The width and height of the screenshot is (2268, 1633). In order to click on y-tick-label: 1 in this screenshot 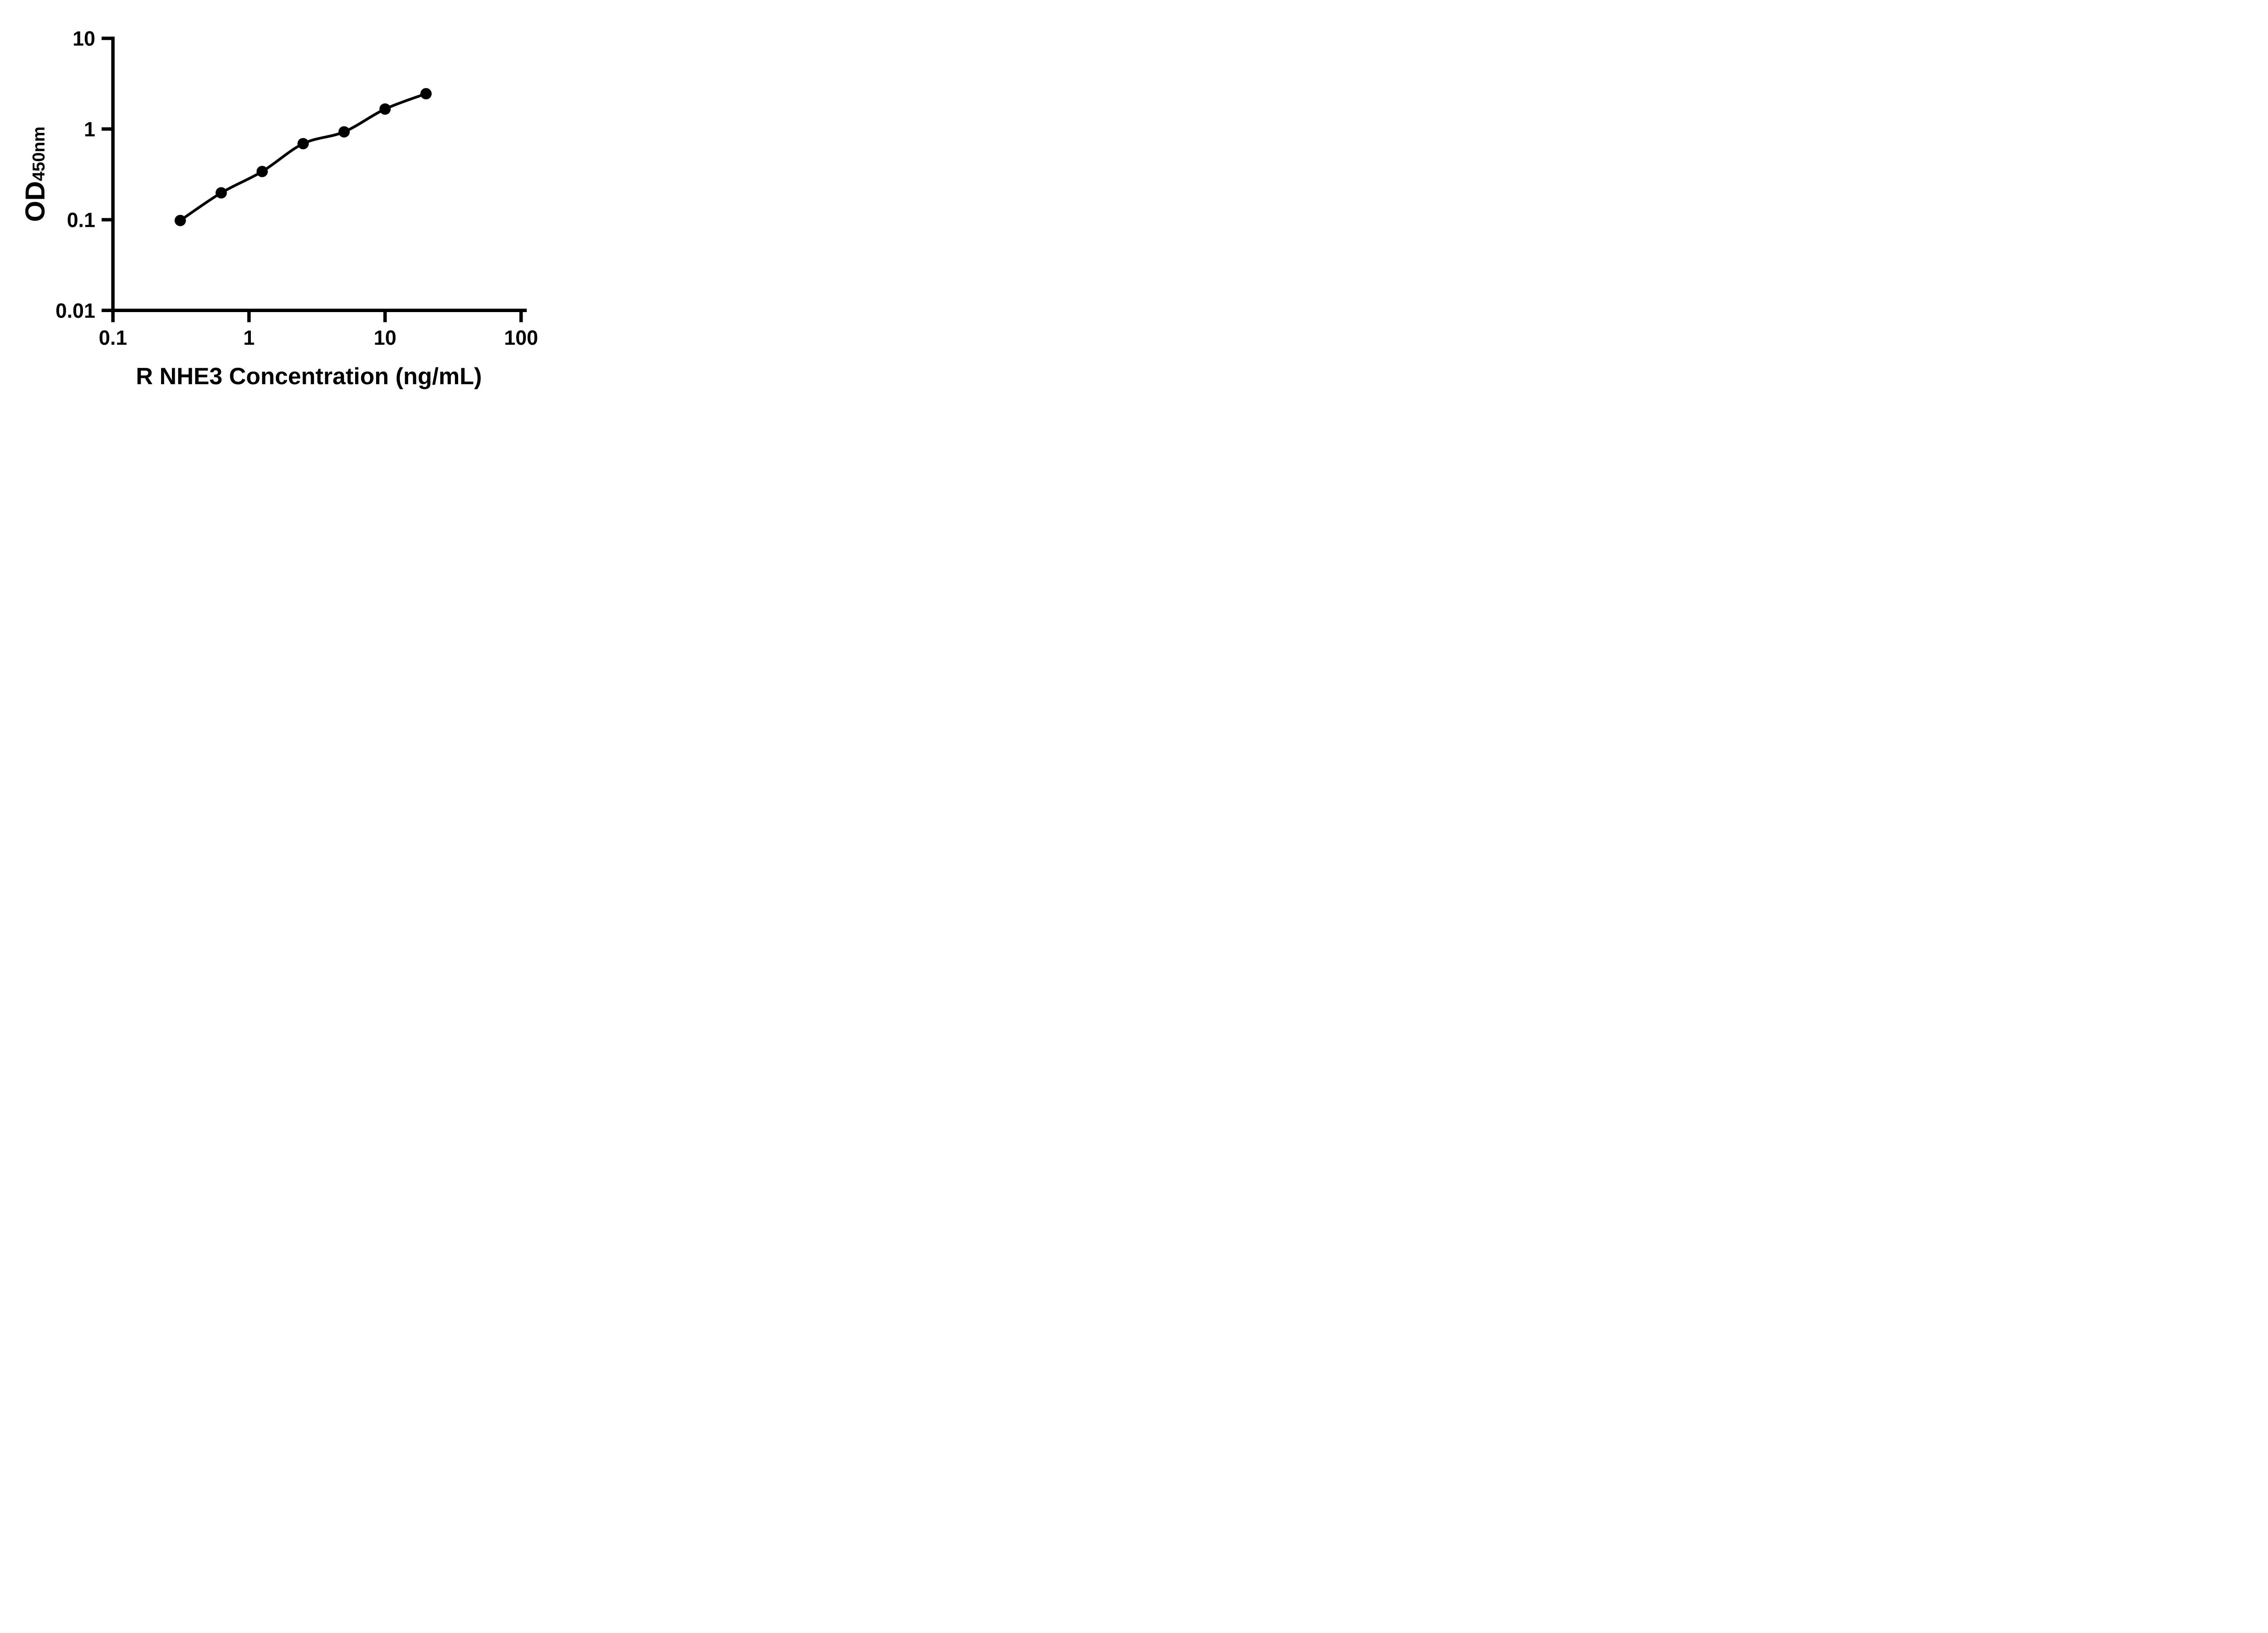, I will do `click(89, 129)`.